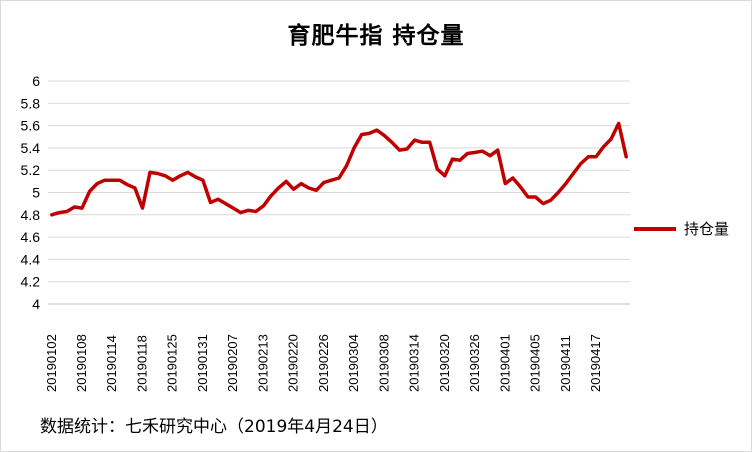  What do you see at coordinates (293, 363) in the screenshot?
I see `x-tick-label: 20190220` at bounding box center [293, 363].